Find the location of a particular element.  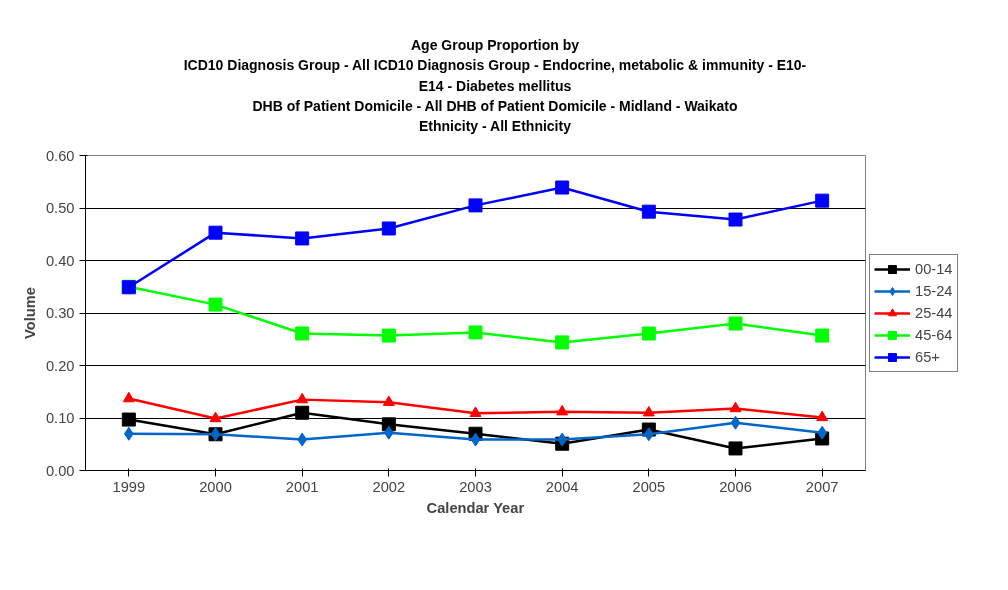

y-tick-label: 0.60 is located at coordinates (60, 155).